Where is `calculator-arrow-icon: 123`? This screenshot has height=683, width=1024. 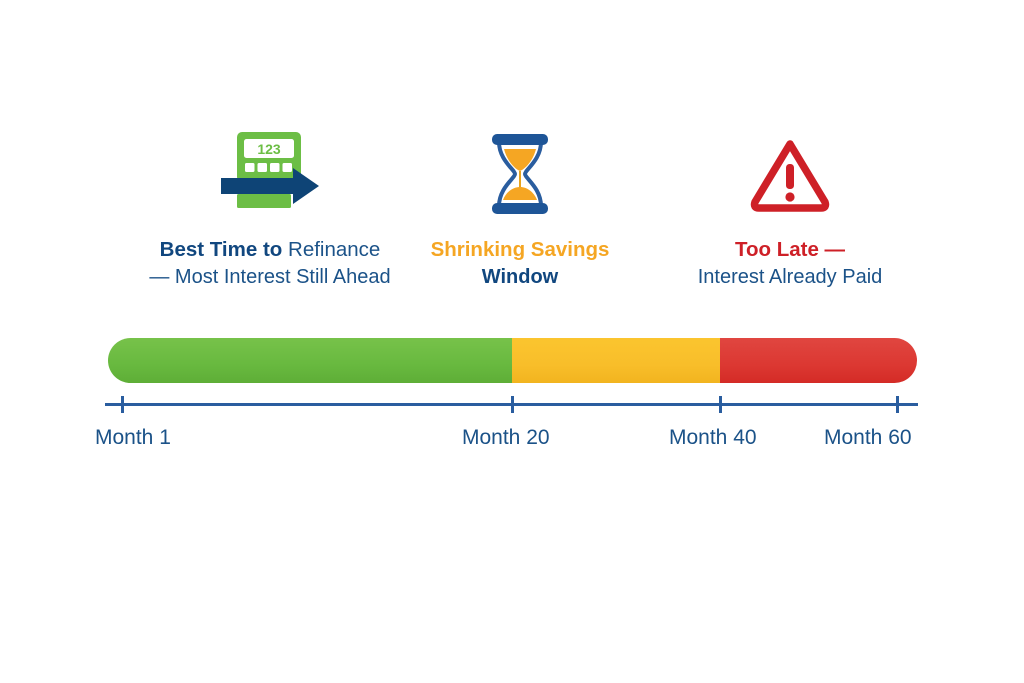 calculator-arrow-icon: 123 is located at coordinates (270, 172).